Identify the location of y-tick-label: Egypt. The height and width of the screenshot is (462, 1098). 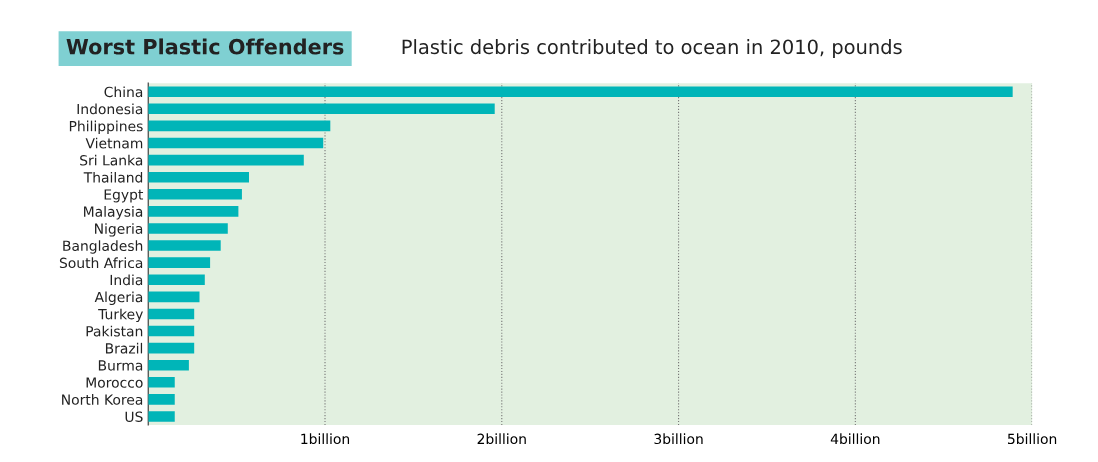
(124, 196).